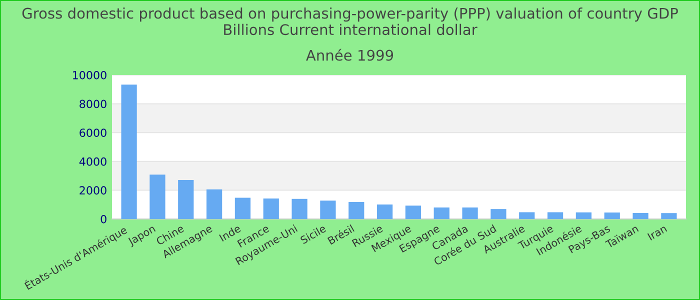  I want to click on y-tick-label: 6000, so click(93, 132).